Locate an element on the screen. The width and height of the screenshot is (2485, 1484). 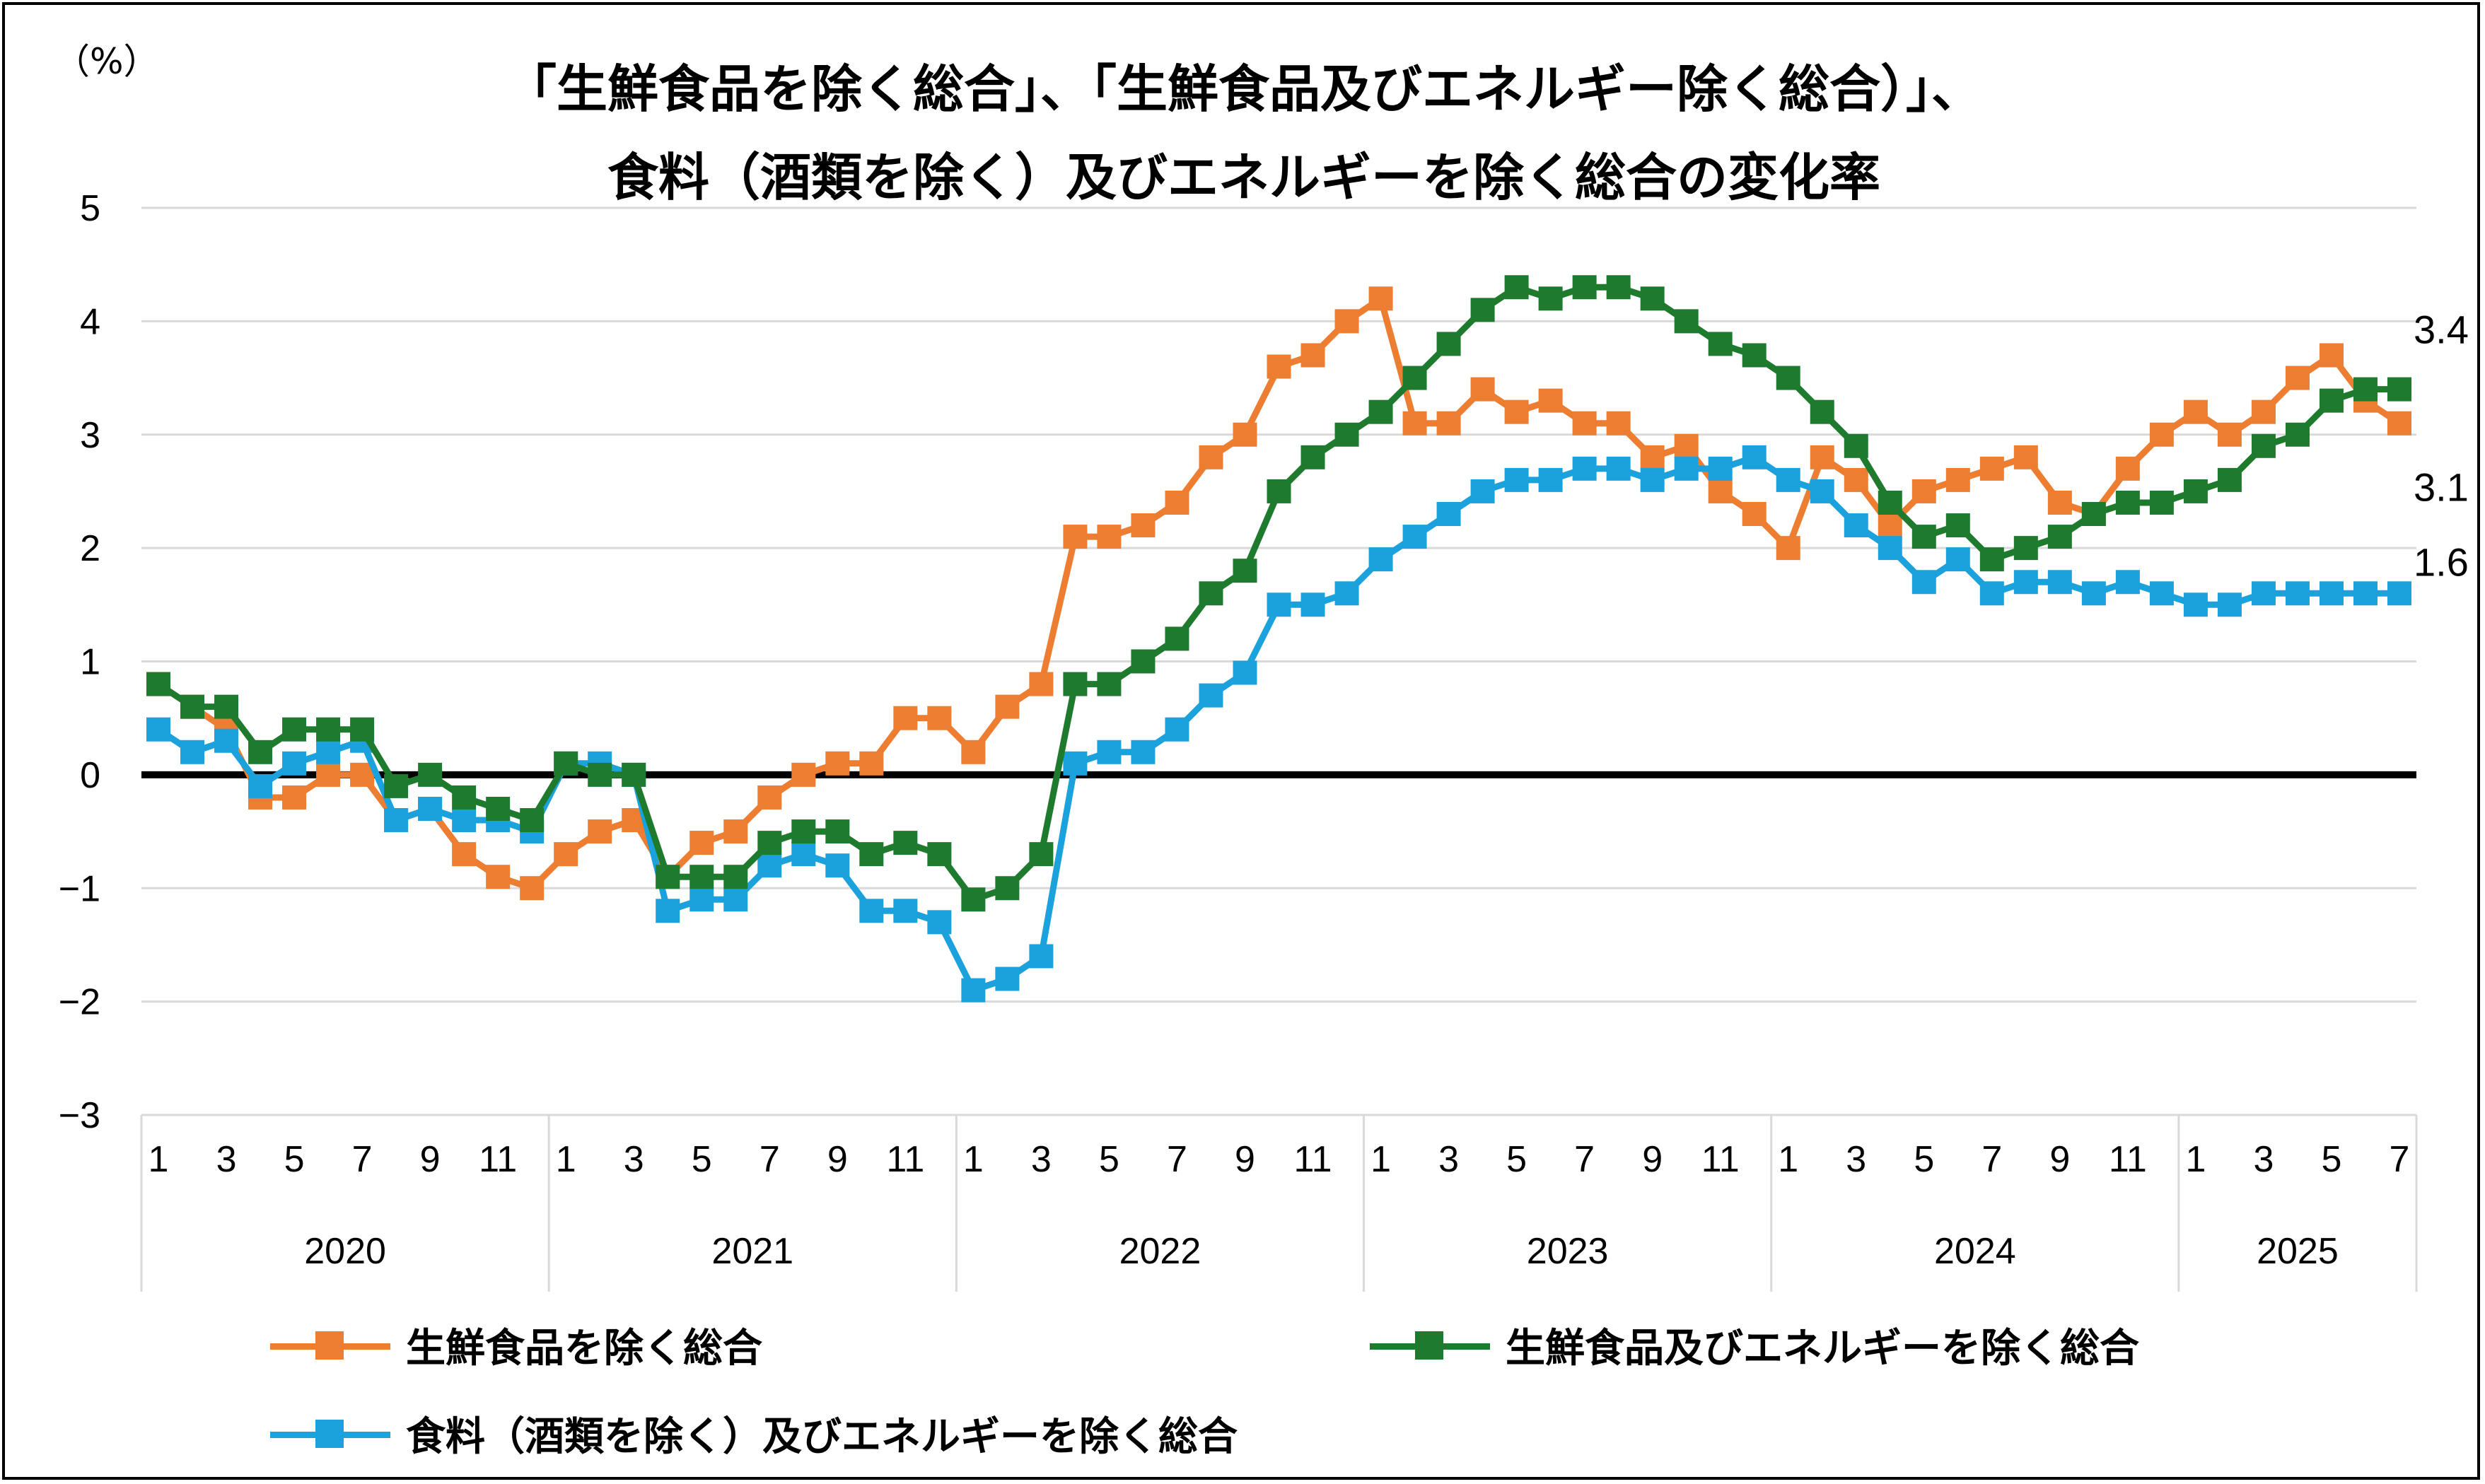
y-tick-label: 5 is located at coordinates (90, 208).